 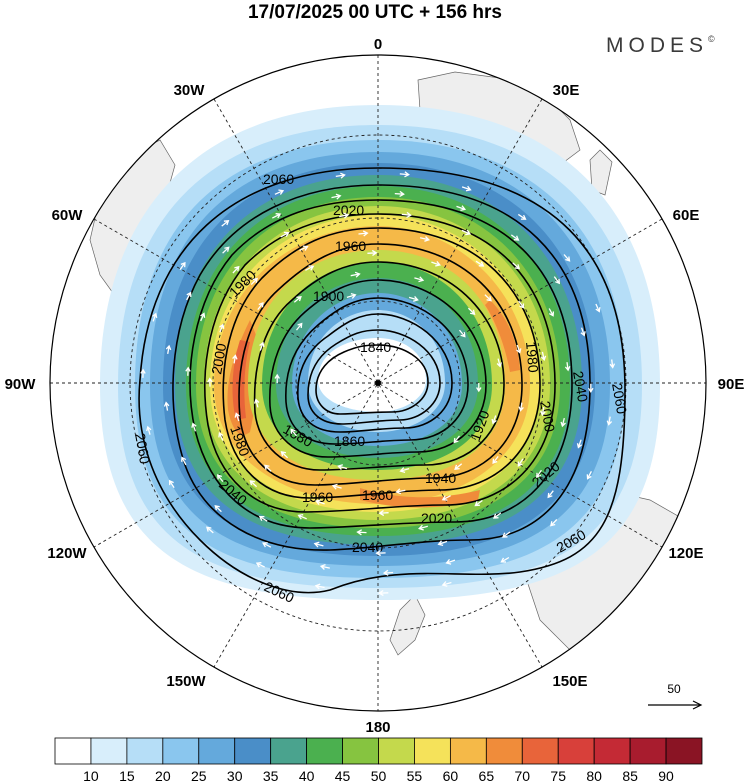 What do you see at coordinates (350, 246) in the screenshot?
I see `contour-label-1960: 1960` at bounding box center [350, 246].